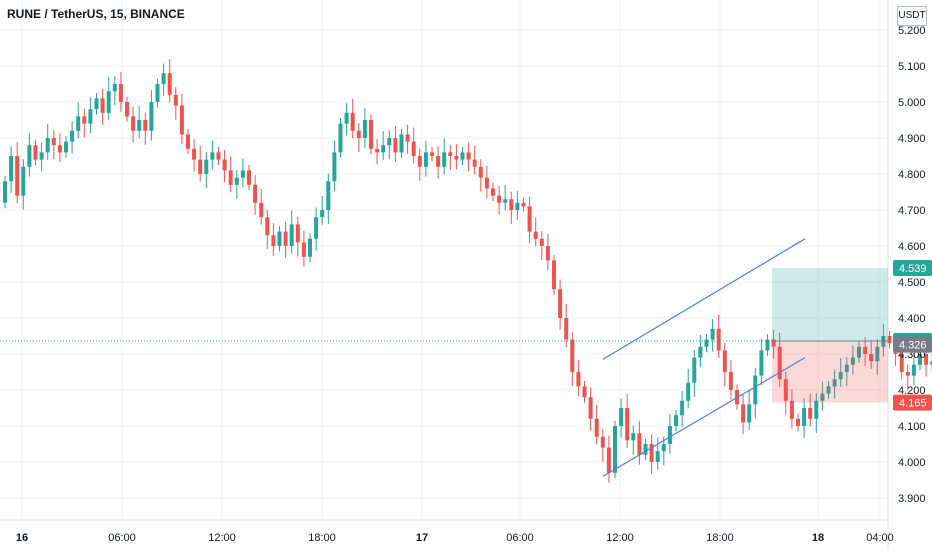 The height and width of the screenshot is (555, 932). I want to click on y-tick-label: 4.100, so click(912, 427).